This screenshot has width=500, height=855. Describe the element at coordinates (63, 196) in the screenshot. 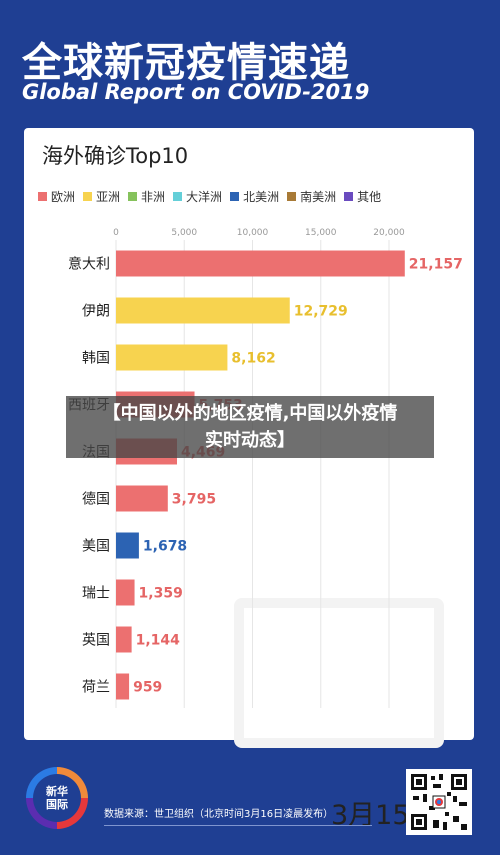

I see `legend-label: 欧洲` at that location.